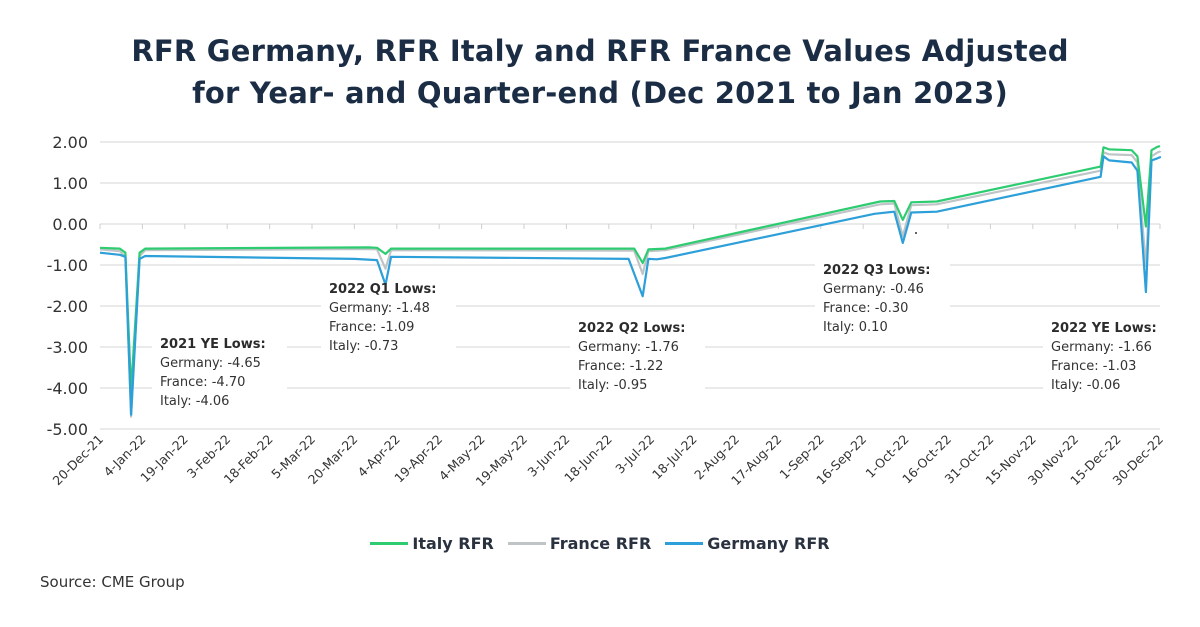  What do you see at coordinates (620, 366) in the screenshot?
I see `annotation-line: France: -1.22` at bounding box center [620, 366].